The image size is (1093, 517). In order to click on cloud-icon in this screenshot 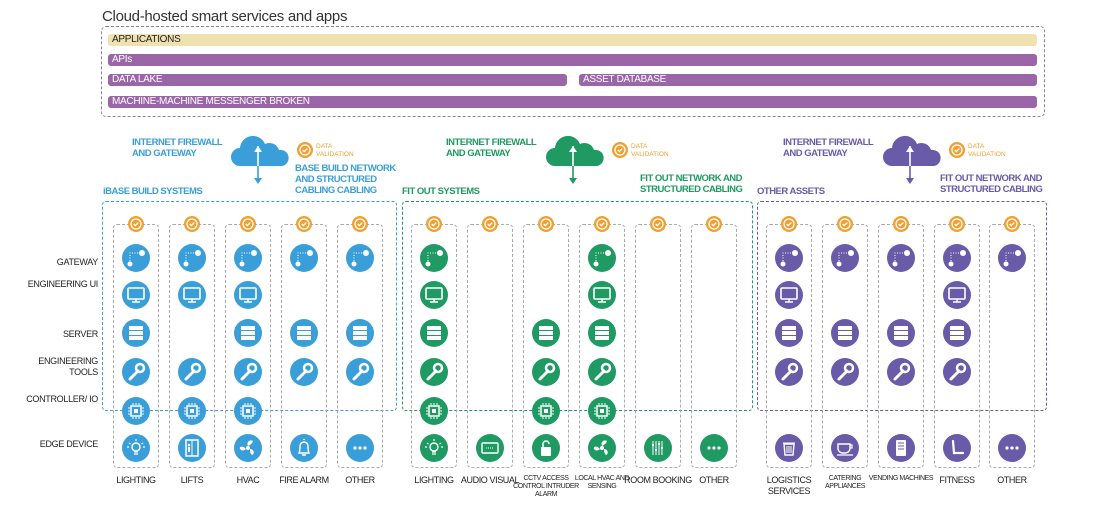, I will do `click(575, 159)`.